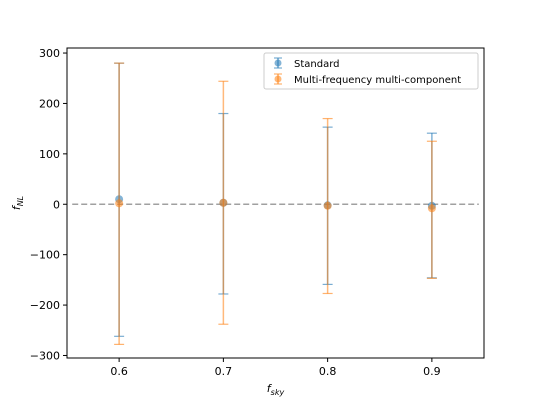 The height and width of the screenshot is (403, 538). I want to click on x-axis-ticks: 0.6 0.7 0.8 0.9, so click(275, 368).